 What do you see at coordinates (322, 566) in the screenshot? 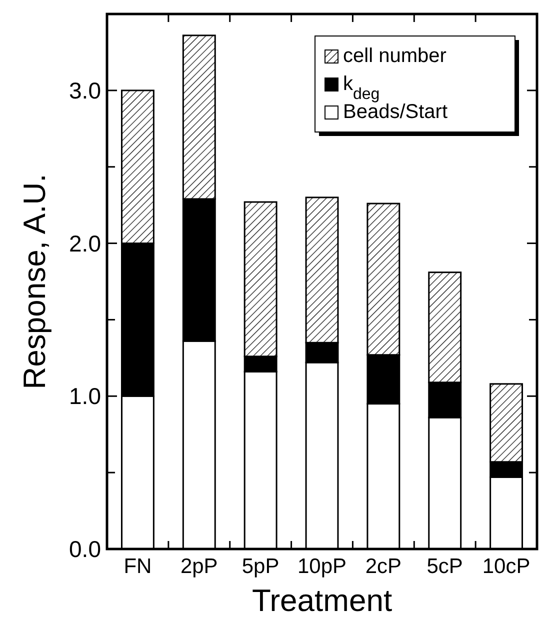
I see `x-tick-label: 10pP` at bounding box center [322, 566].